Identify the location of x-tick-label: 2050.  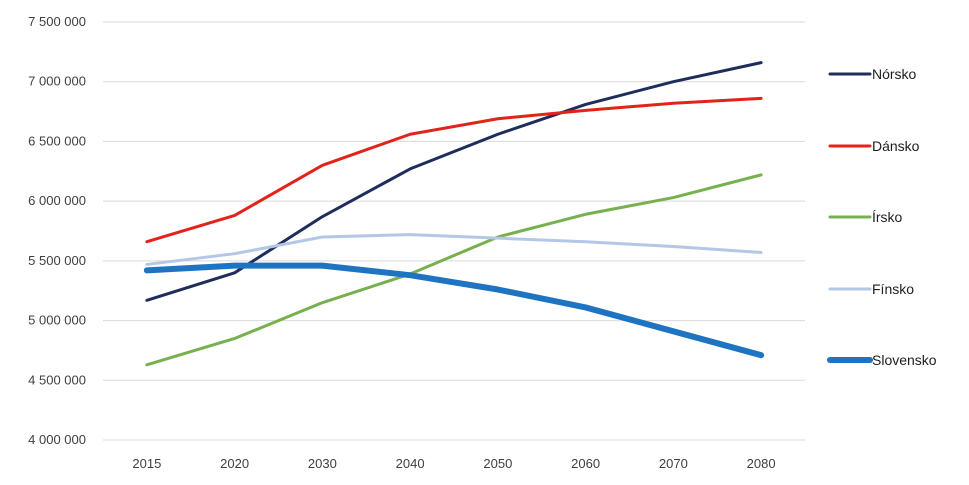
(497, 463).